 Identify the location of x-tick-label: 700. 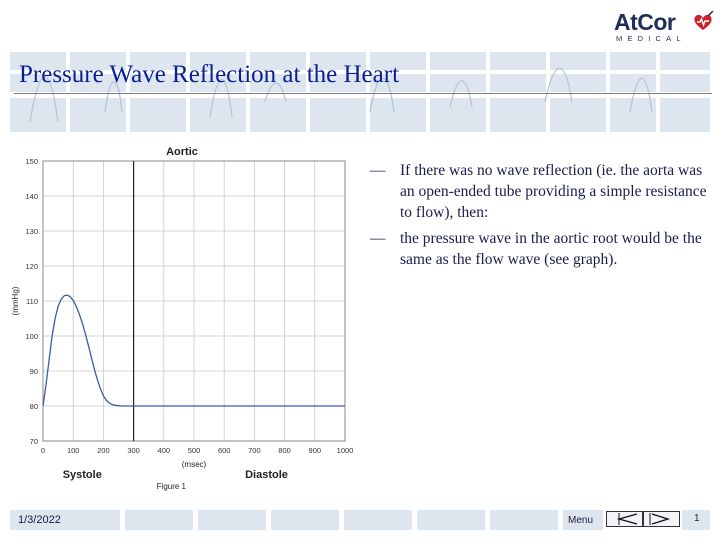
(254, 450).